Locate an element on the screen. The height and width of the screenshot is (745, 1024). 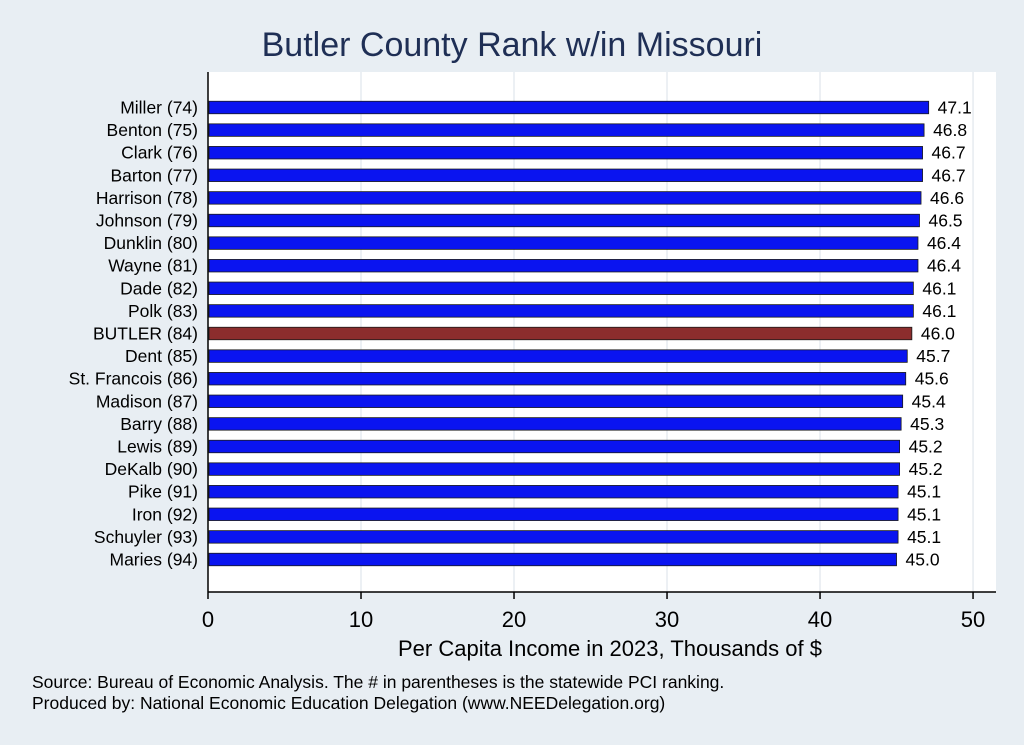
x-tick-label: 10 is located at coordinates (361, 619).